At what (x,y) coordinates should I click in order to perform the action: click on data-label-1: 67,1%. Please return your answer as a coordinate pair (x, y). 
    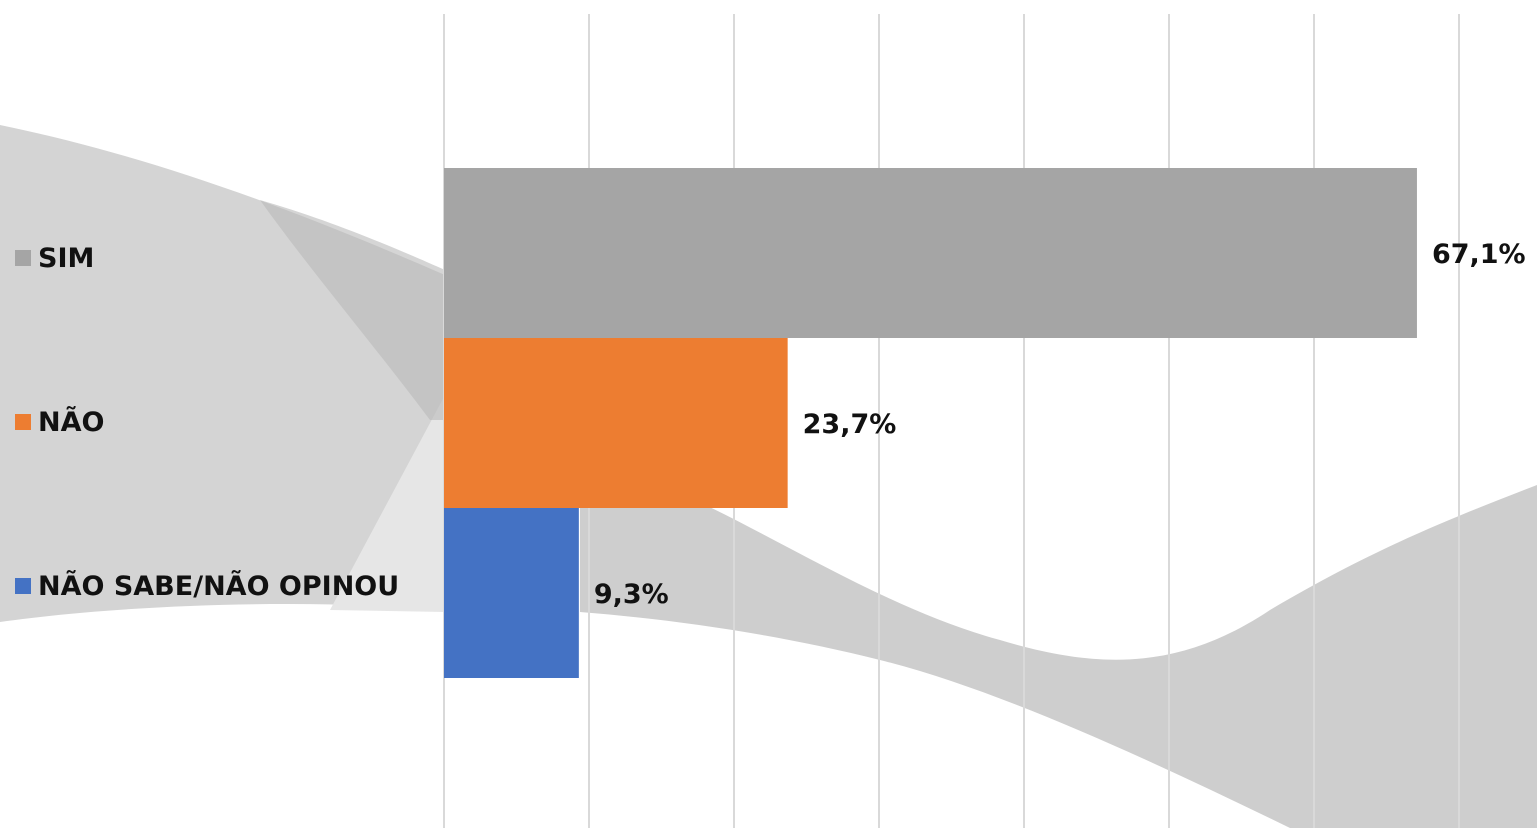
    Looking at the image, I should click on (1479, 254).